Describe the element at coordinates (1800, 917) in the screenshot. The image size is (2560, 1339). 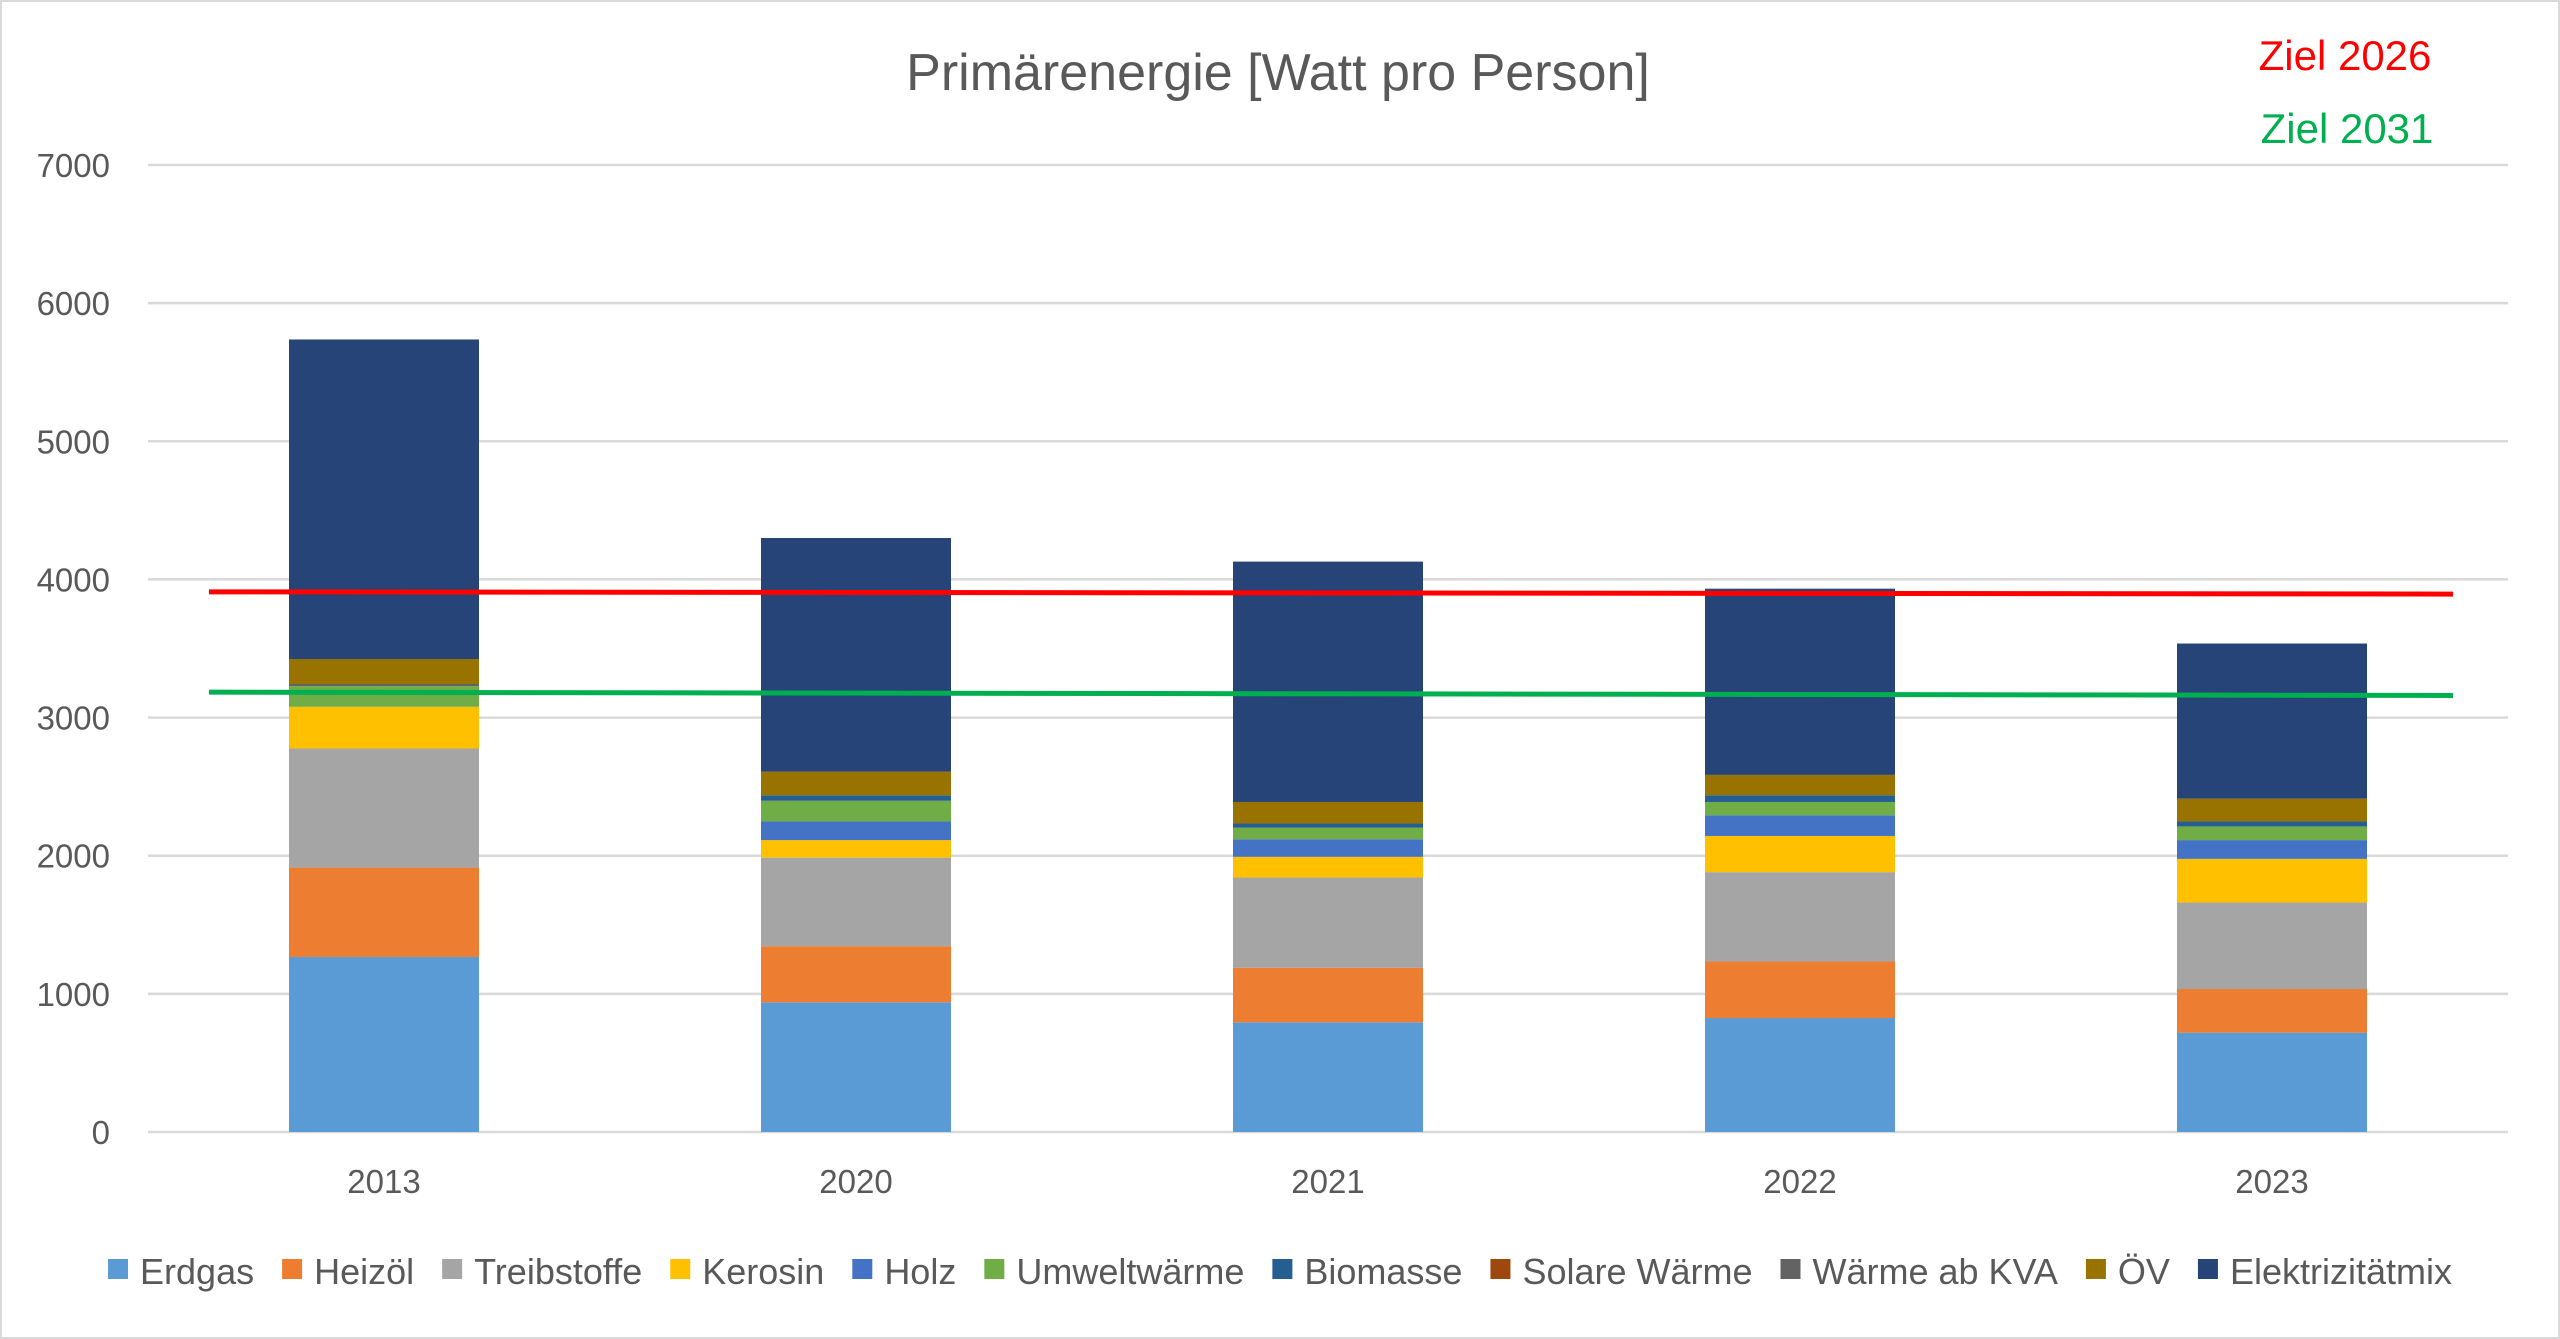
I see `bar-segment-treibstoffe-2022` at that location.